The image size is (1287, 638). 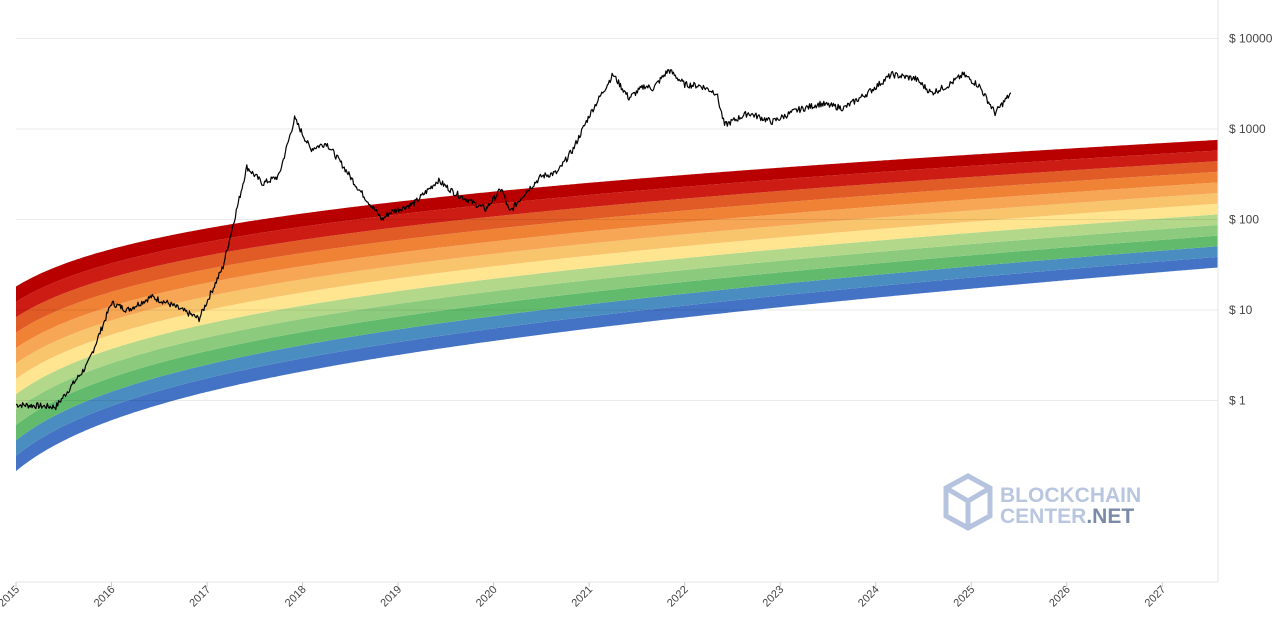 I want to click on x-tick-label: 2025, so click(x=965, y=597).